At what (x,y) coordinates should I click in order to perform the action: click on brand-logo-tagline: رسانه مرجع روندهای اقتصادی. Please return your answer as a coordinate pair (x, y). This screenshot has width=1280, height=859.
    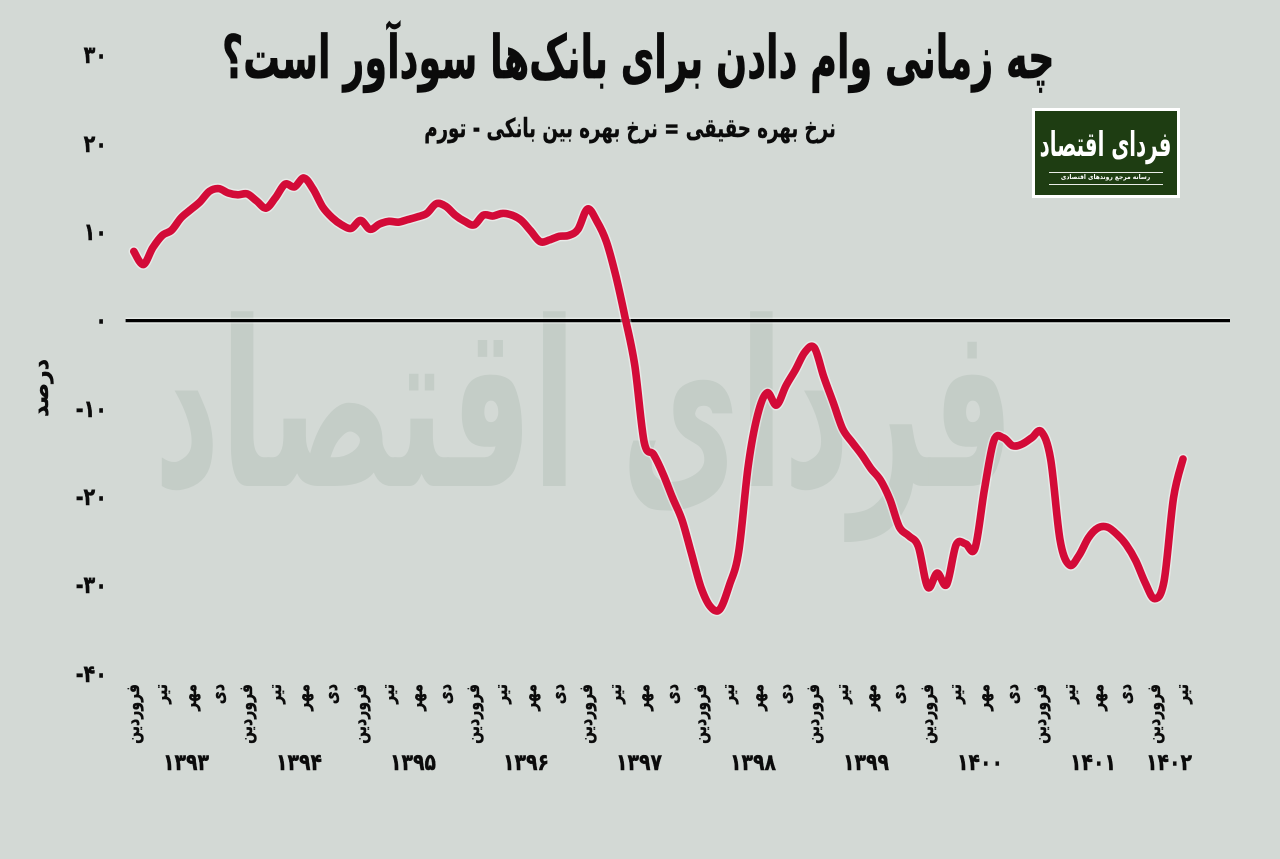
    Looking at the image, I should click on (1106, 176).